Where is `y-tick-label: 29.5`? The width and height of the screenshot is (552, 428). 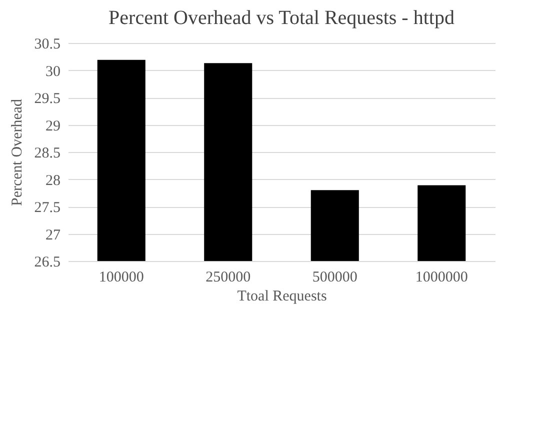
y-tick-label: 29.5 is located at coordinates (47, 99).